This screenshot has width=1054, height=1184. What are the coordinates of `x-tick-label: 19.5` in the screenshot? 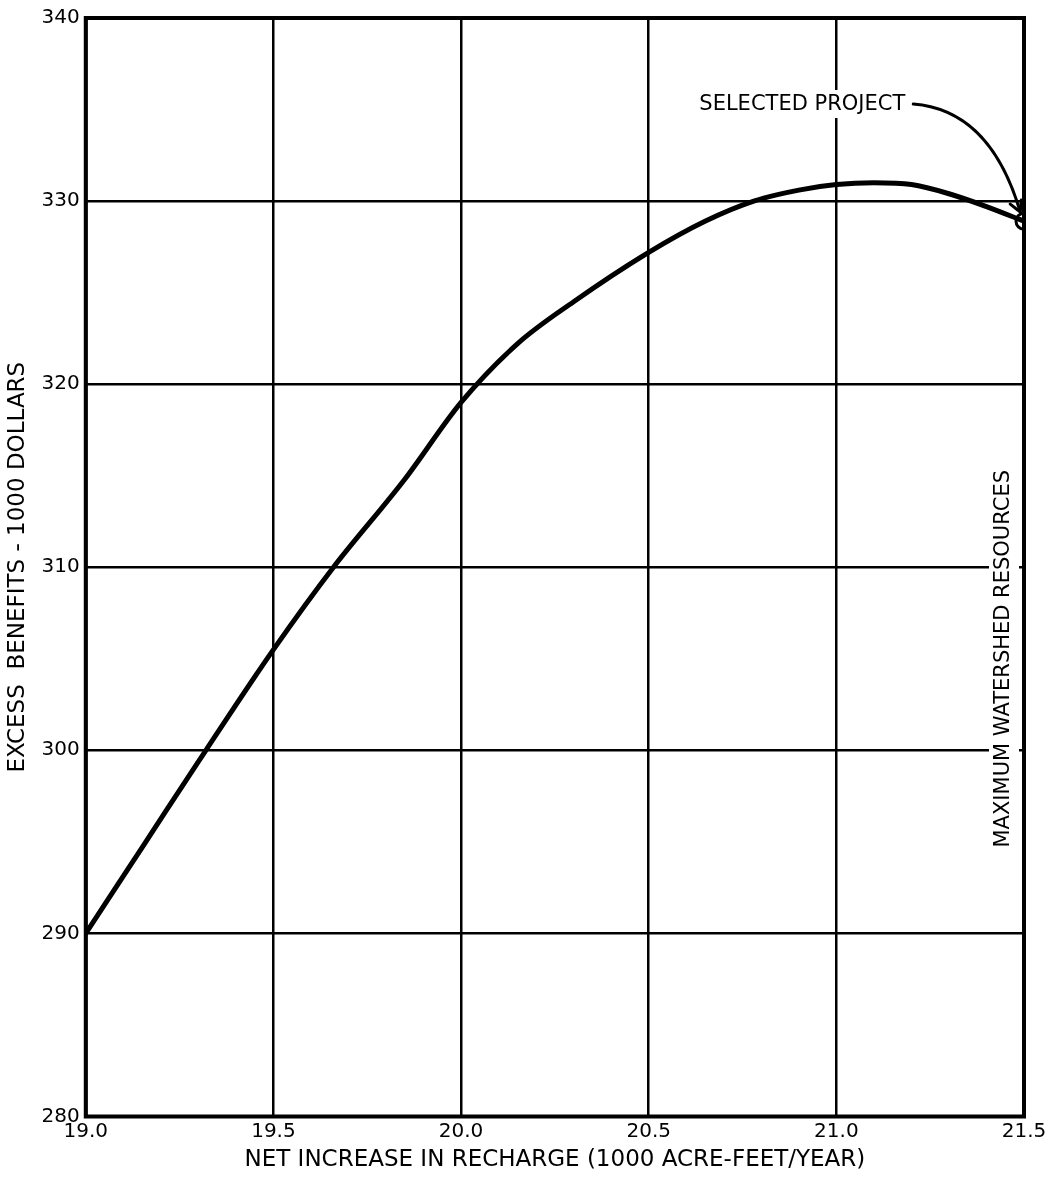 It's located at (273, 1129).